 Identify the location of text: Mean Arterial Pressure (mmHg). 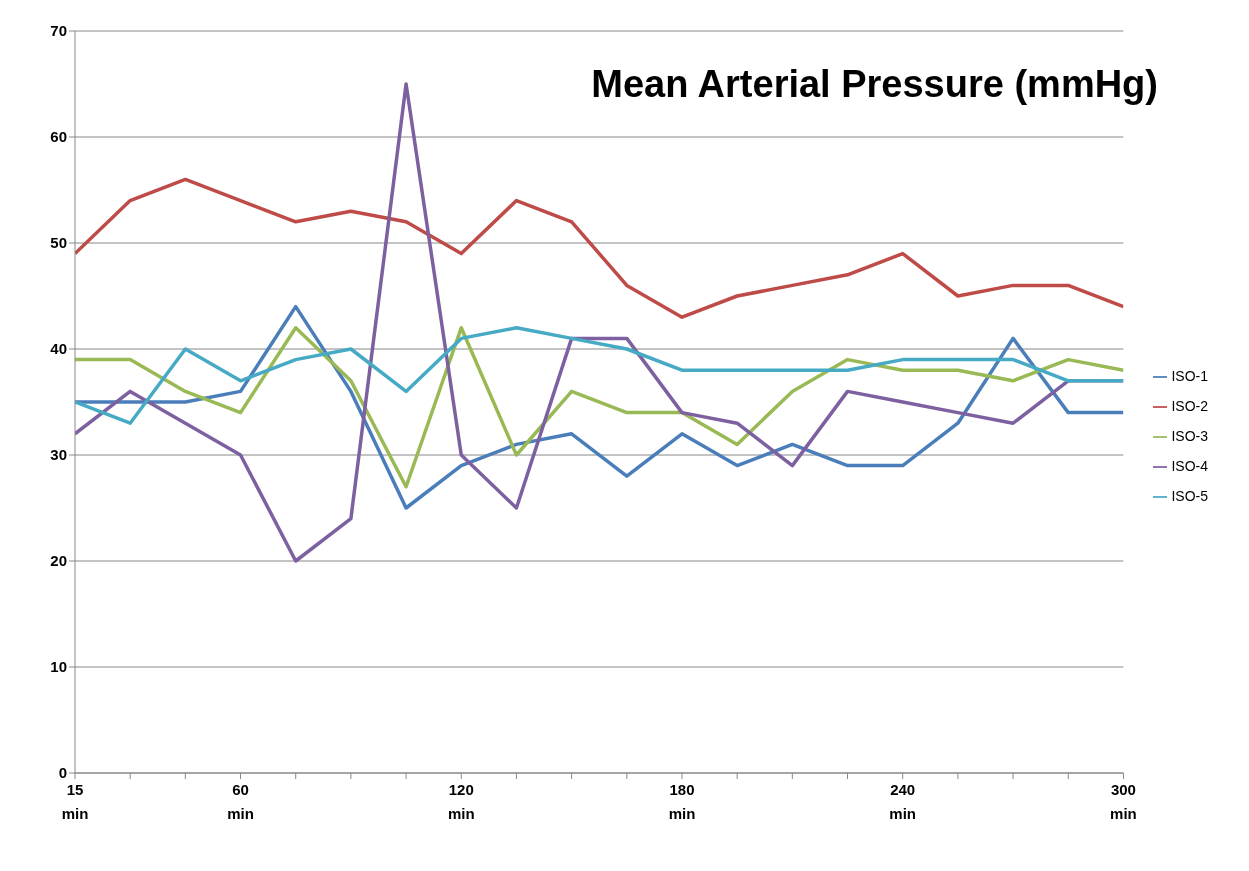
(874, 84).